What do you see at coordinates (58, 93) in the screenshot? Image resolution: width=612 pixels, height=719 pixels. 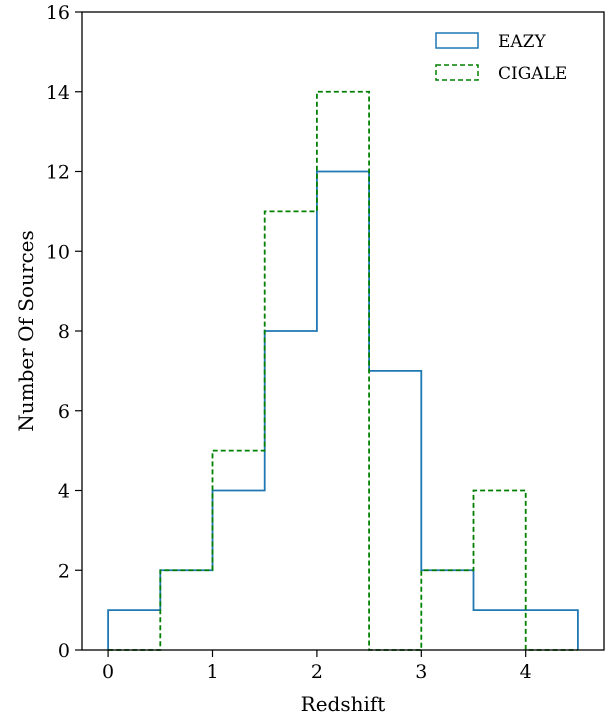 I see `y-tick-label: 14` at bounding box center [58, 93].